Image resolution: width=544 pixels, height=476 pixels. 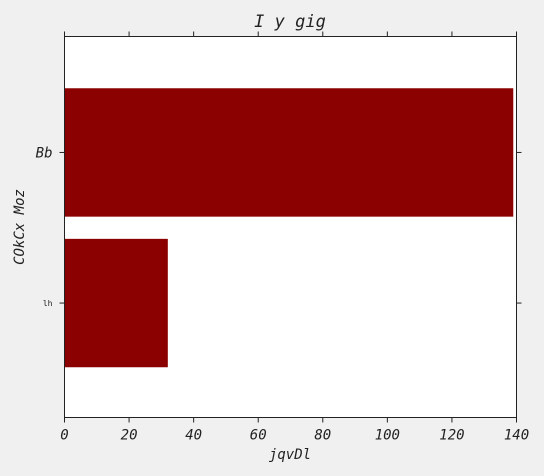 What do you see at coordinates (48, 303) in the screenshot?
I see `y-tick-label: lh` at bounding box center [48, 303].